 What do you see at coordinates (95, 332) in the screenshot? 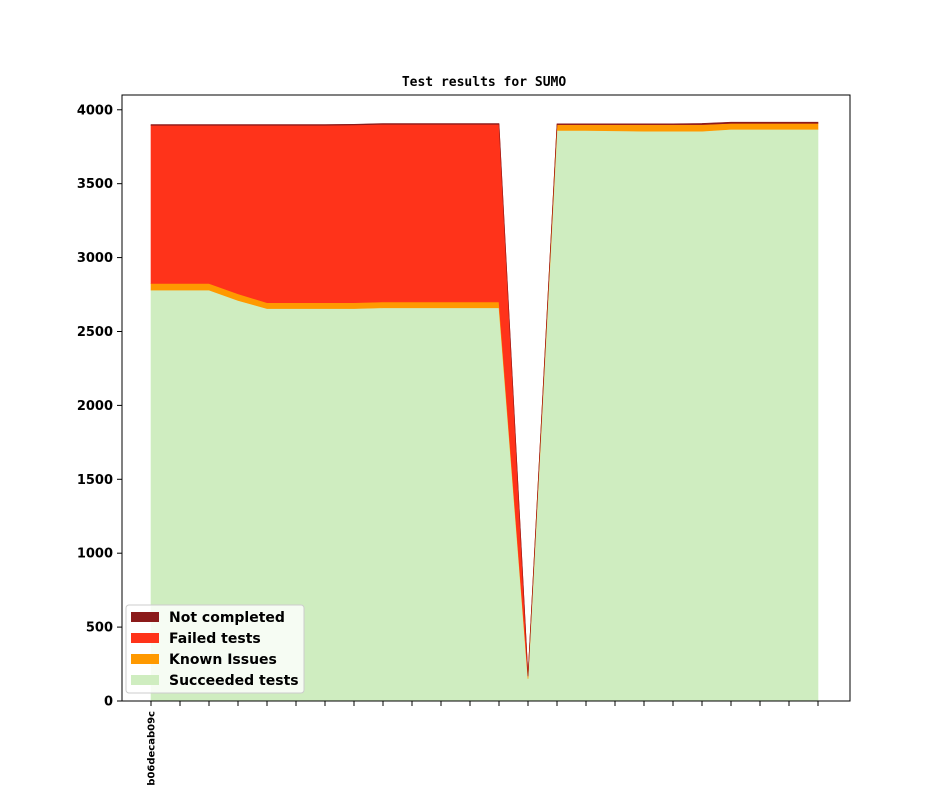
I see `y-tick-label: 2500` at bounding box center [95, 332].